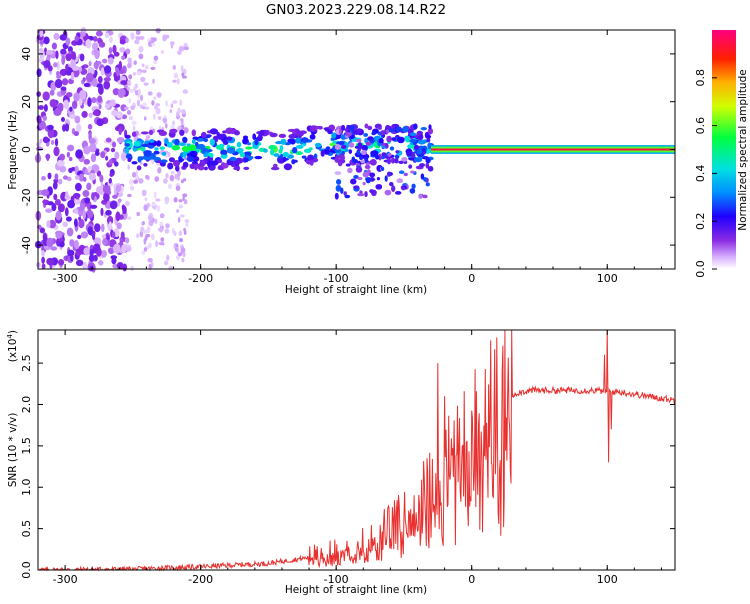 Image resolution: width=750 pixels, height=604 pixels. I want to click on spectrogram-xlabel: Height of straight line (km), so click(356, 290).